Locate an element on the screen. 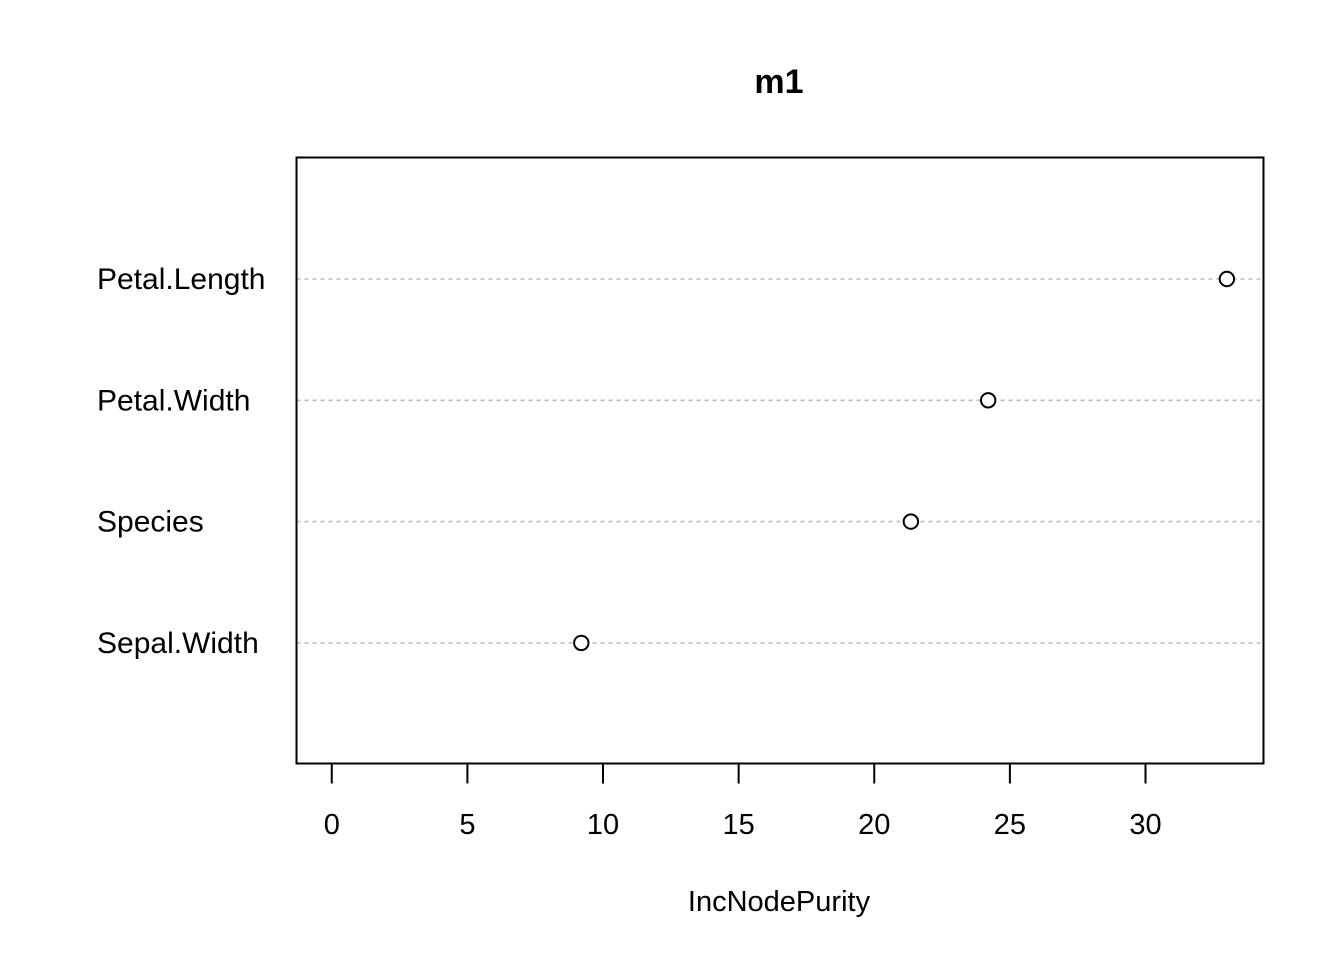 Image resolution: width=1344 pixels, height=960 pixels. x-axis: 0 5 10 15 20 25 30 is located at coordinates (743, 801).